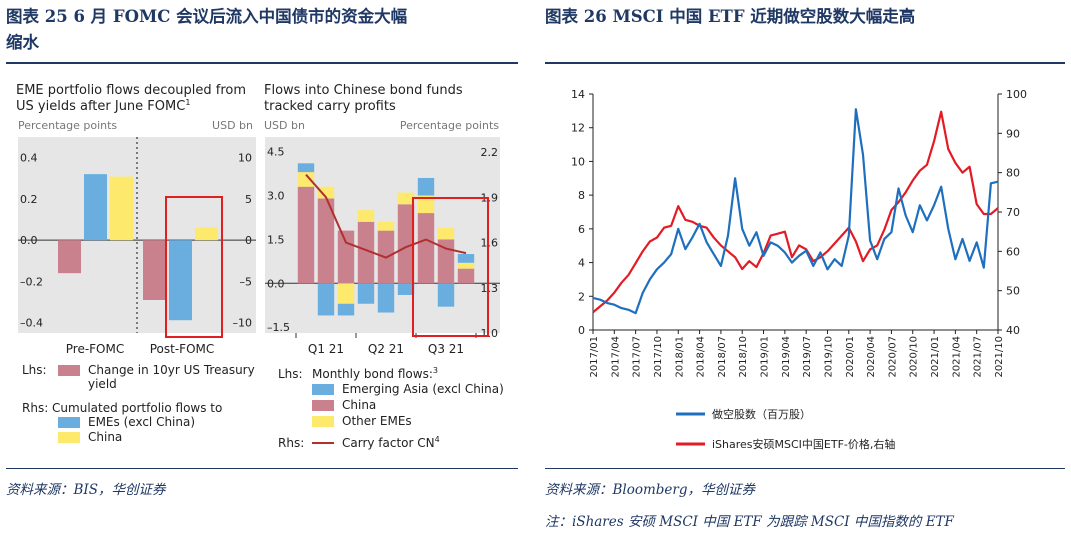 The height and width of the screenshot is (537, 1071). What do you see at coordinates (276, 152) in the screenshot?
I see `panelB-lhs-tick: 4.5` at bounding box center [276, 152].